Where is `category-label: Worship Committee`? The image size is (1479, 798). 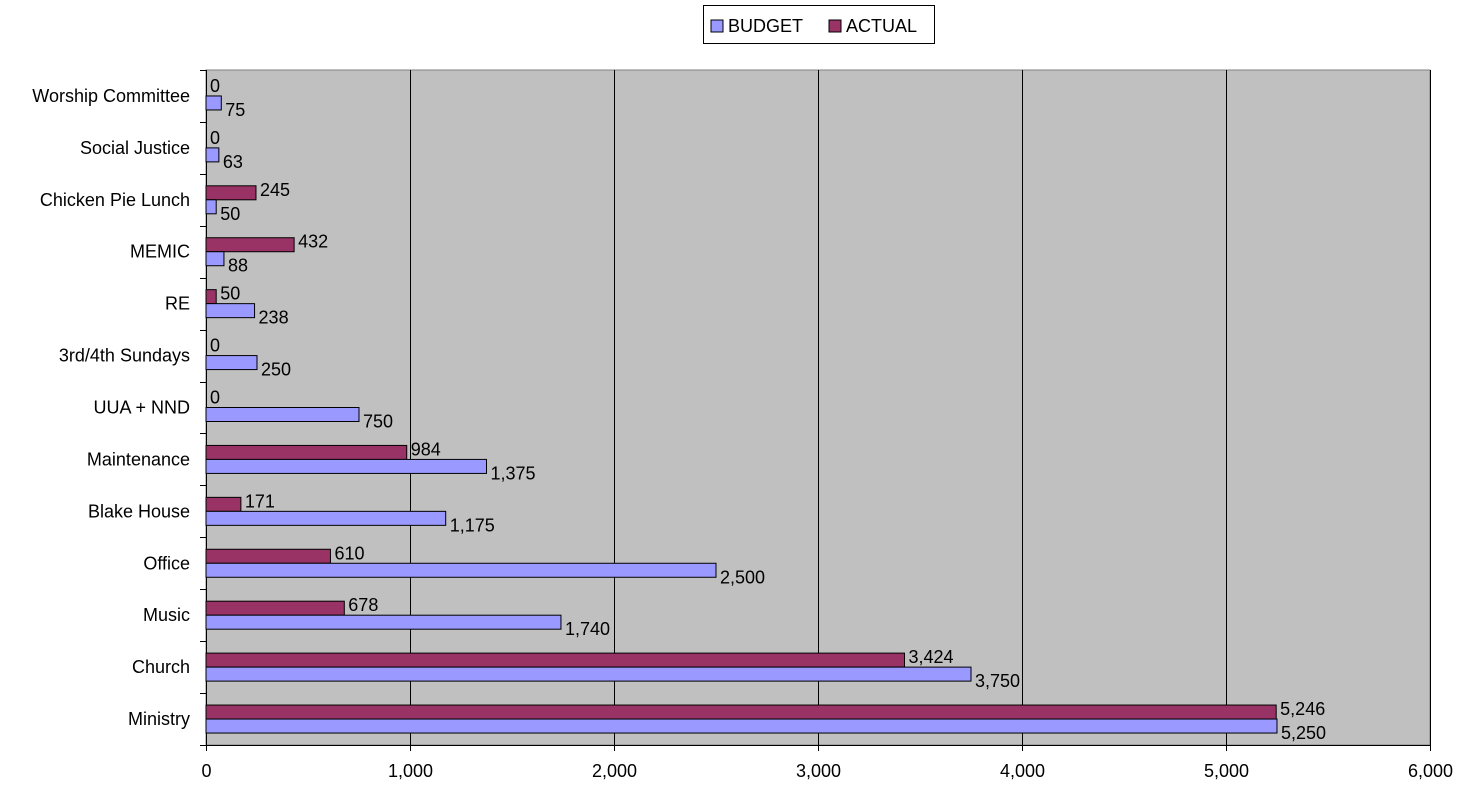
category-label: Worship Committee is located at coordinates (111, 96).